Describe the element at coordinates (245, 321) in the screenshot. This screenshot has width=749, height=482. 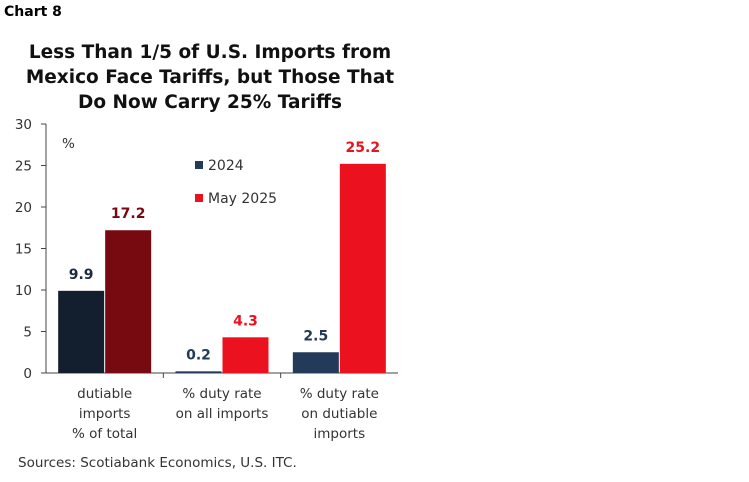
I see `data-label: 4.3` at that location.